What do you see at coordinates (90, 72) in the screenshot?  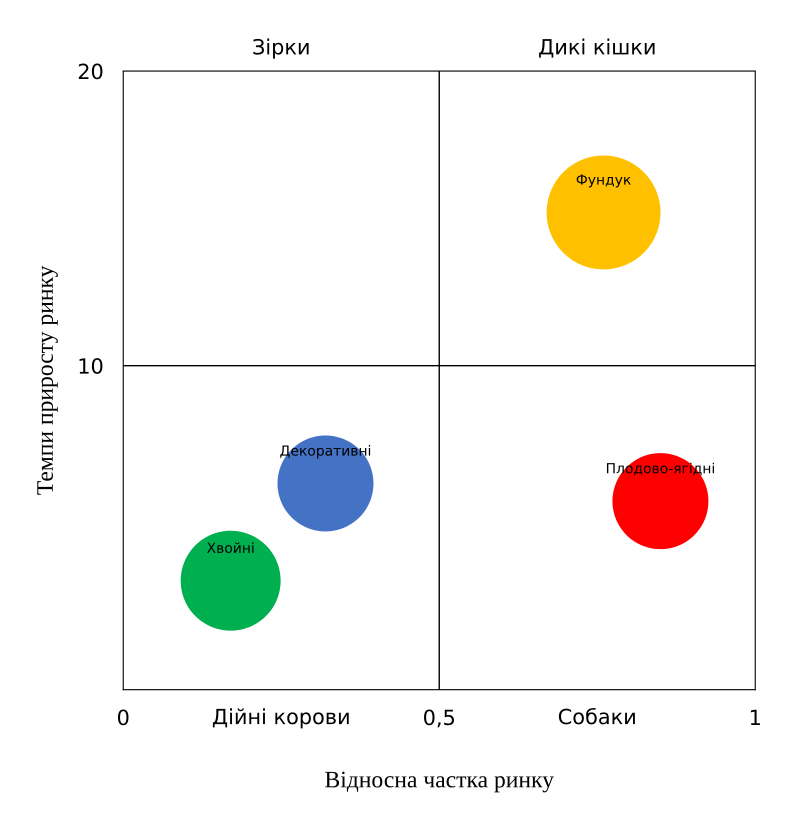 I see `y-tick-label: 20` at bounding box center [90, 72].